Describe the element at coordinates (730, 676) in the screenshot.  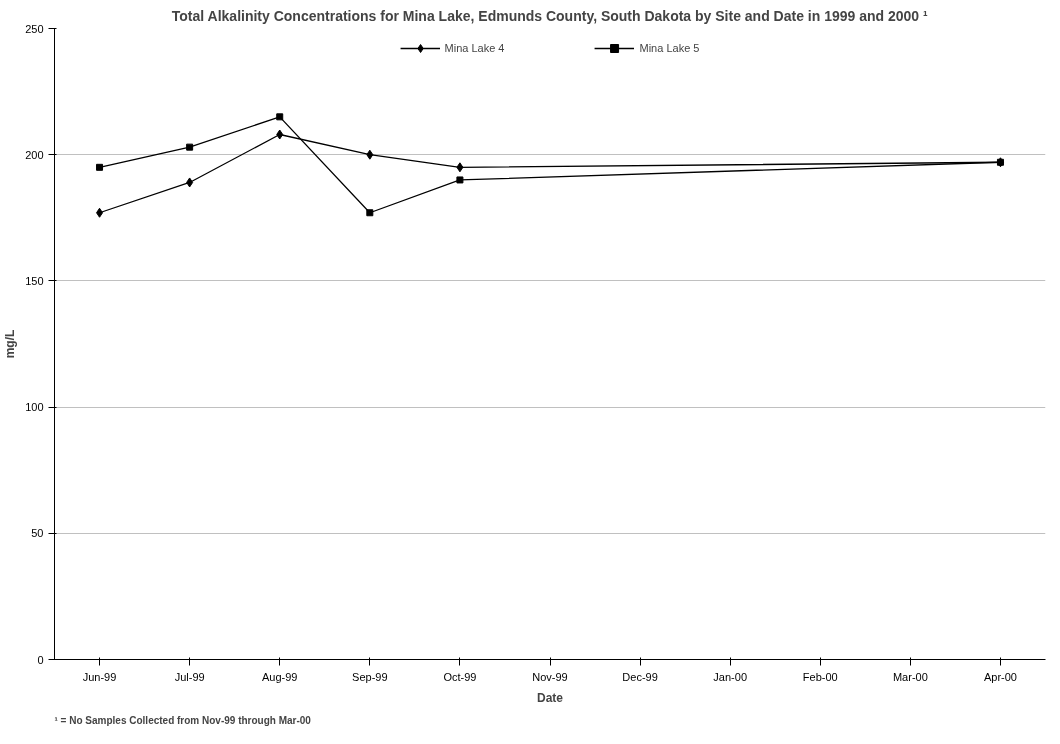
I see `x-tick-label: Jan-00` at that location.